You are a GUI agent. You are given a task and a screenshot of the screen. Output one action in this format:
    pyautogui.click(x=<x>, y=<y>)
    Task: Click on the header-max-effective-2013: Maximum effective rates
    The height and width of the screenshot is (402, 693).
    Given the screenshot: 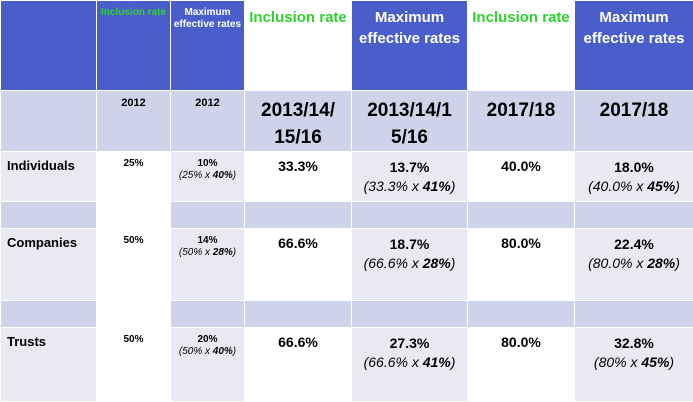 What is the action you would take?
    pyautogui.click(x=409, y=45)
    